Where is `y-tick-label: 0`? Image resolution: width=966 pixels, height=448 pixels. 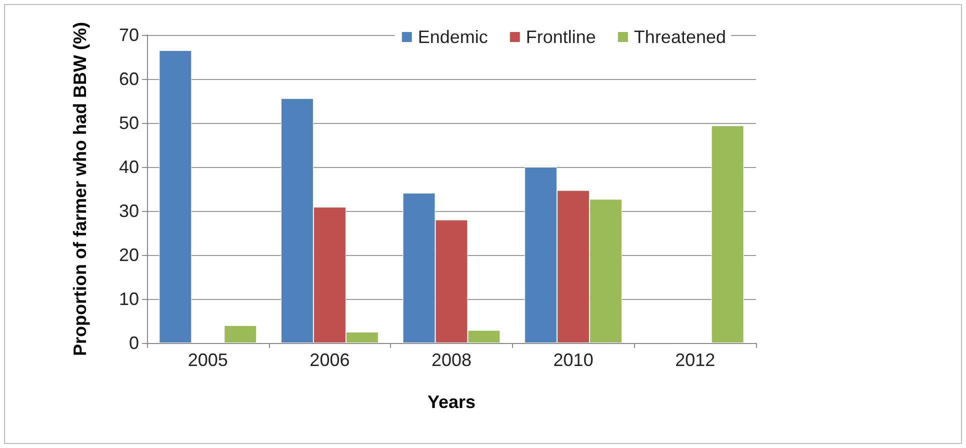
y-tick-label: 0 is located at coordinates (133, 343).